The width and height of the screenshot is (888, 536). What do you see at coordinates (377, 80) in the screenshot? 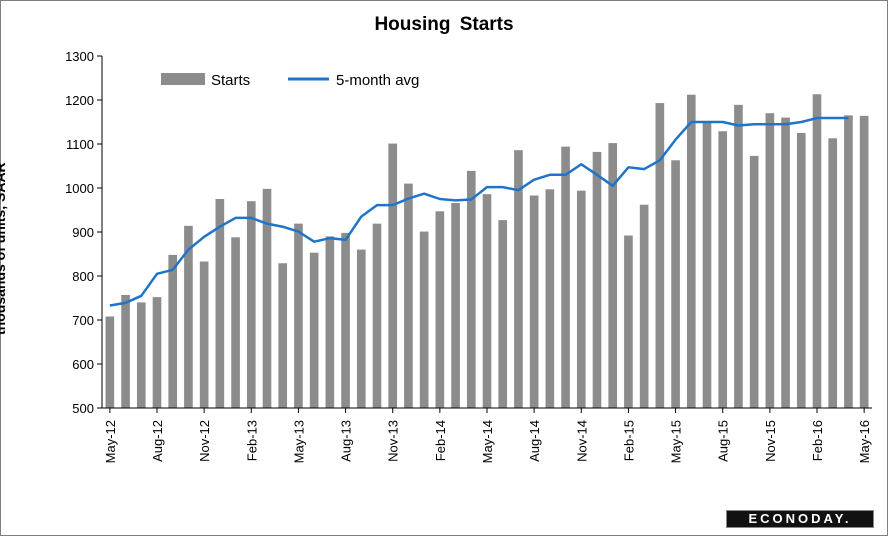
I see `legend-label-avg: 5-month avg` at bounding box center [377, 80].